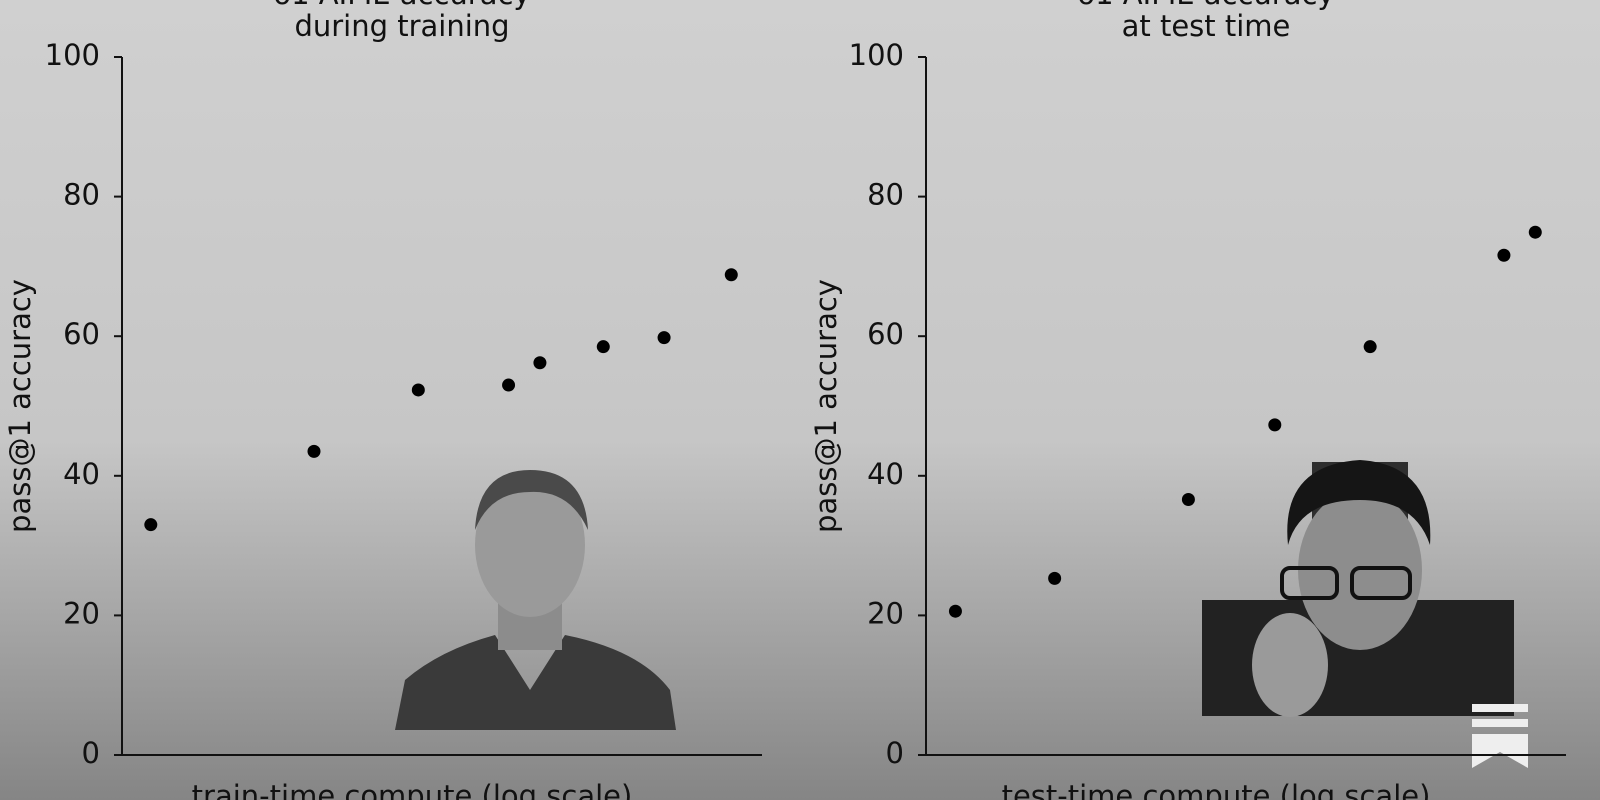 The width and height of the screenshot is (1600, 800). Describe the element at coordinates (1206, 26) in the screenshot. I see `chart-title: at test time` at that location.